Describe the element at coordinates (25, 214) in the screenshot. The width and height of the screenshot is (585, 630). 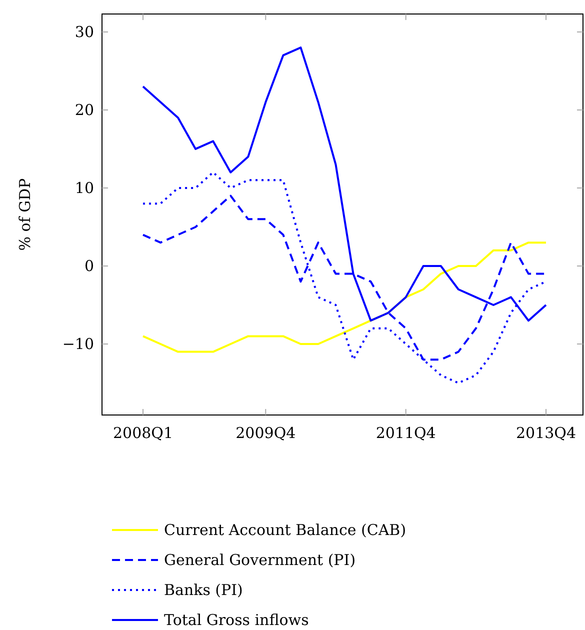
I see `y-axis-title: % of GDP` at that location.